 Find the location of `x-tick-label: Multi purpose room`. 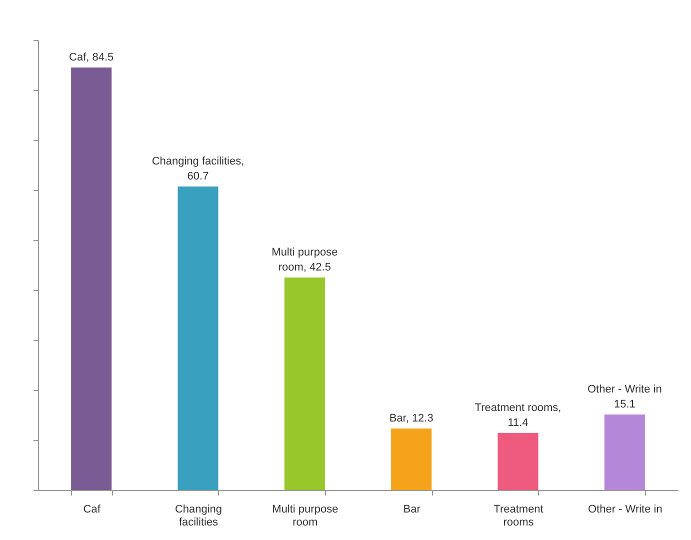

x-tick-label: Multi purpose room is located at coordinates (305, 516).